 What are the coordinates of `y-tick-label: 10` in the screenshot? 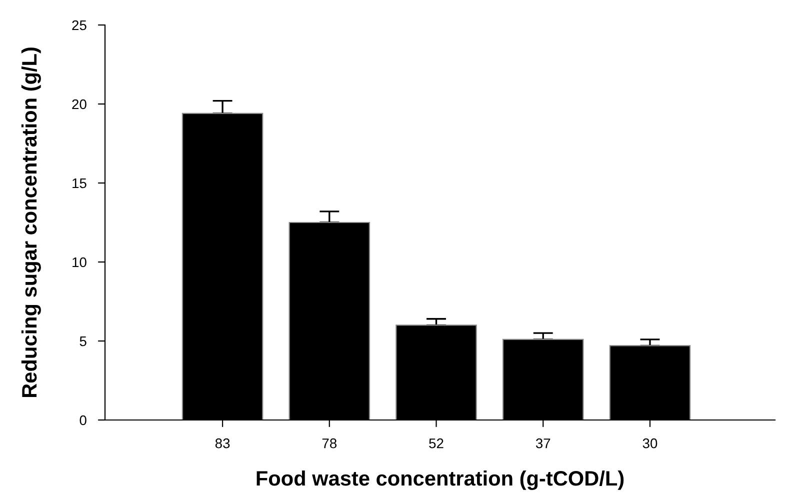 It's located at (79, 262).